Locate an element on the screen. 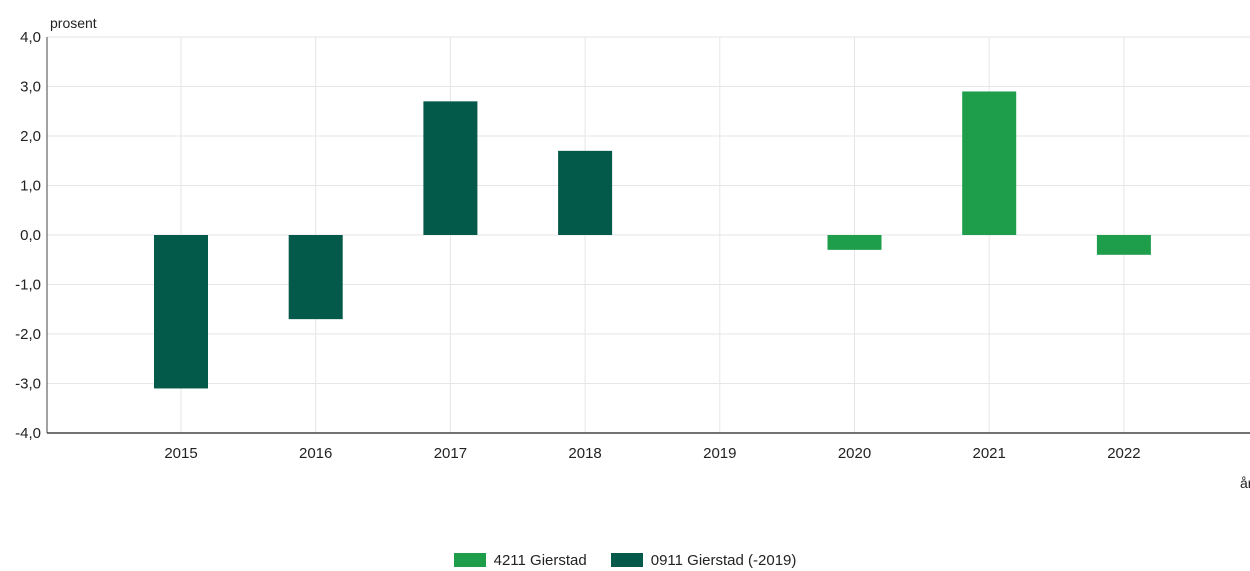  x-tick-label: 2018 is located at coordinates (584, 453).